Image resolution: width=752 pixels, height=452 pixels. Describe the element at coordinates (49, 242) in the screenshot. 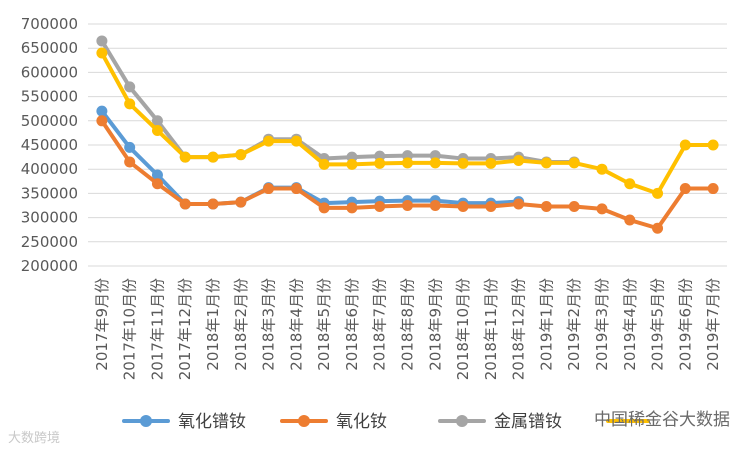

I see `y-tick-label: 250000` at that location.